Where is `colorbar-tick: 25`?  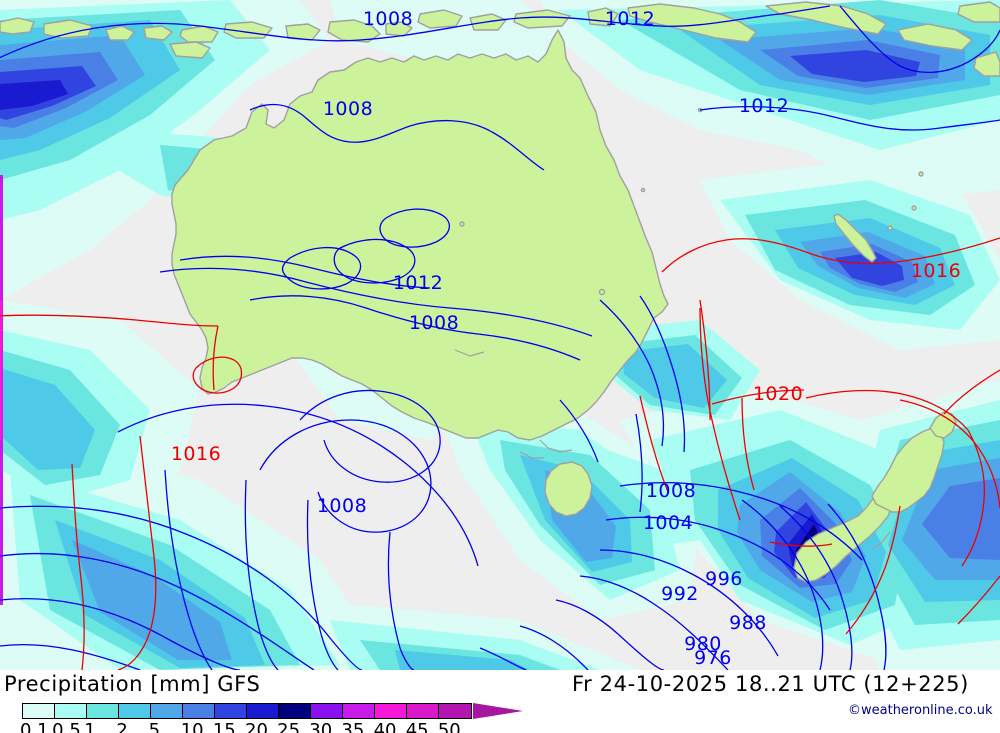
colorbar-tick: 25 is located at coordinates (289, 726).